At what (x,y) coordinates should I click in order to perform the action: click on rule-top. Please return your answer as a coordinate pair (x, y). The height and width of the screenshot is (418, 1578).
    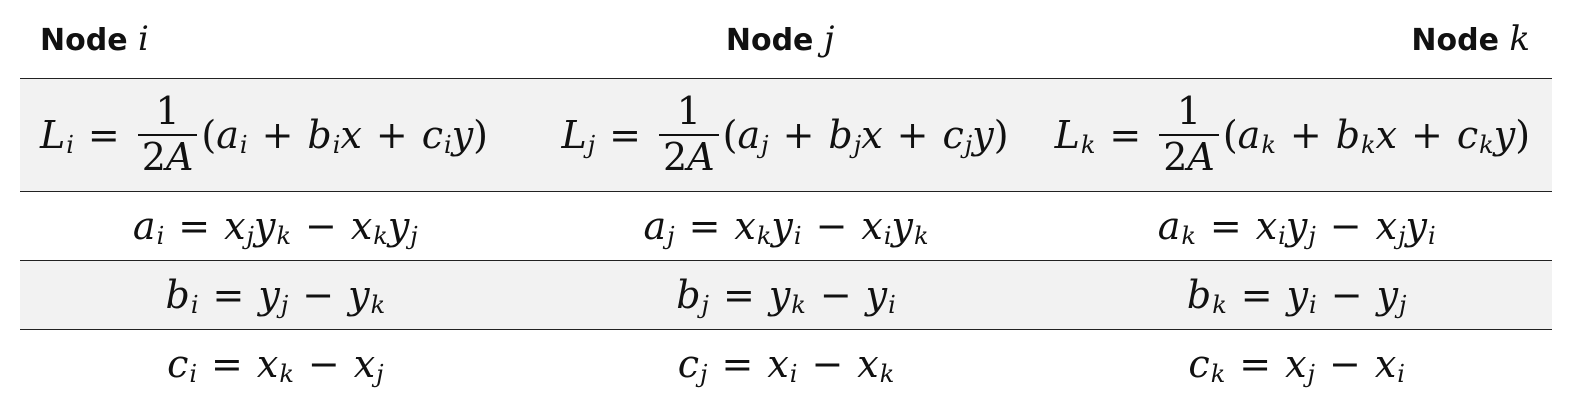
    Looking at the image, I should click on (786, 78).